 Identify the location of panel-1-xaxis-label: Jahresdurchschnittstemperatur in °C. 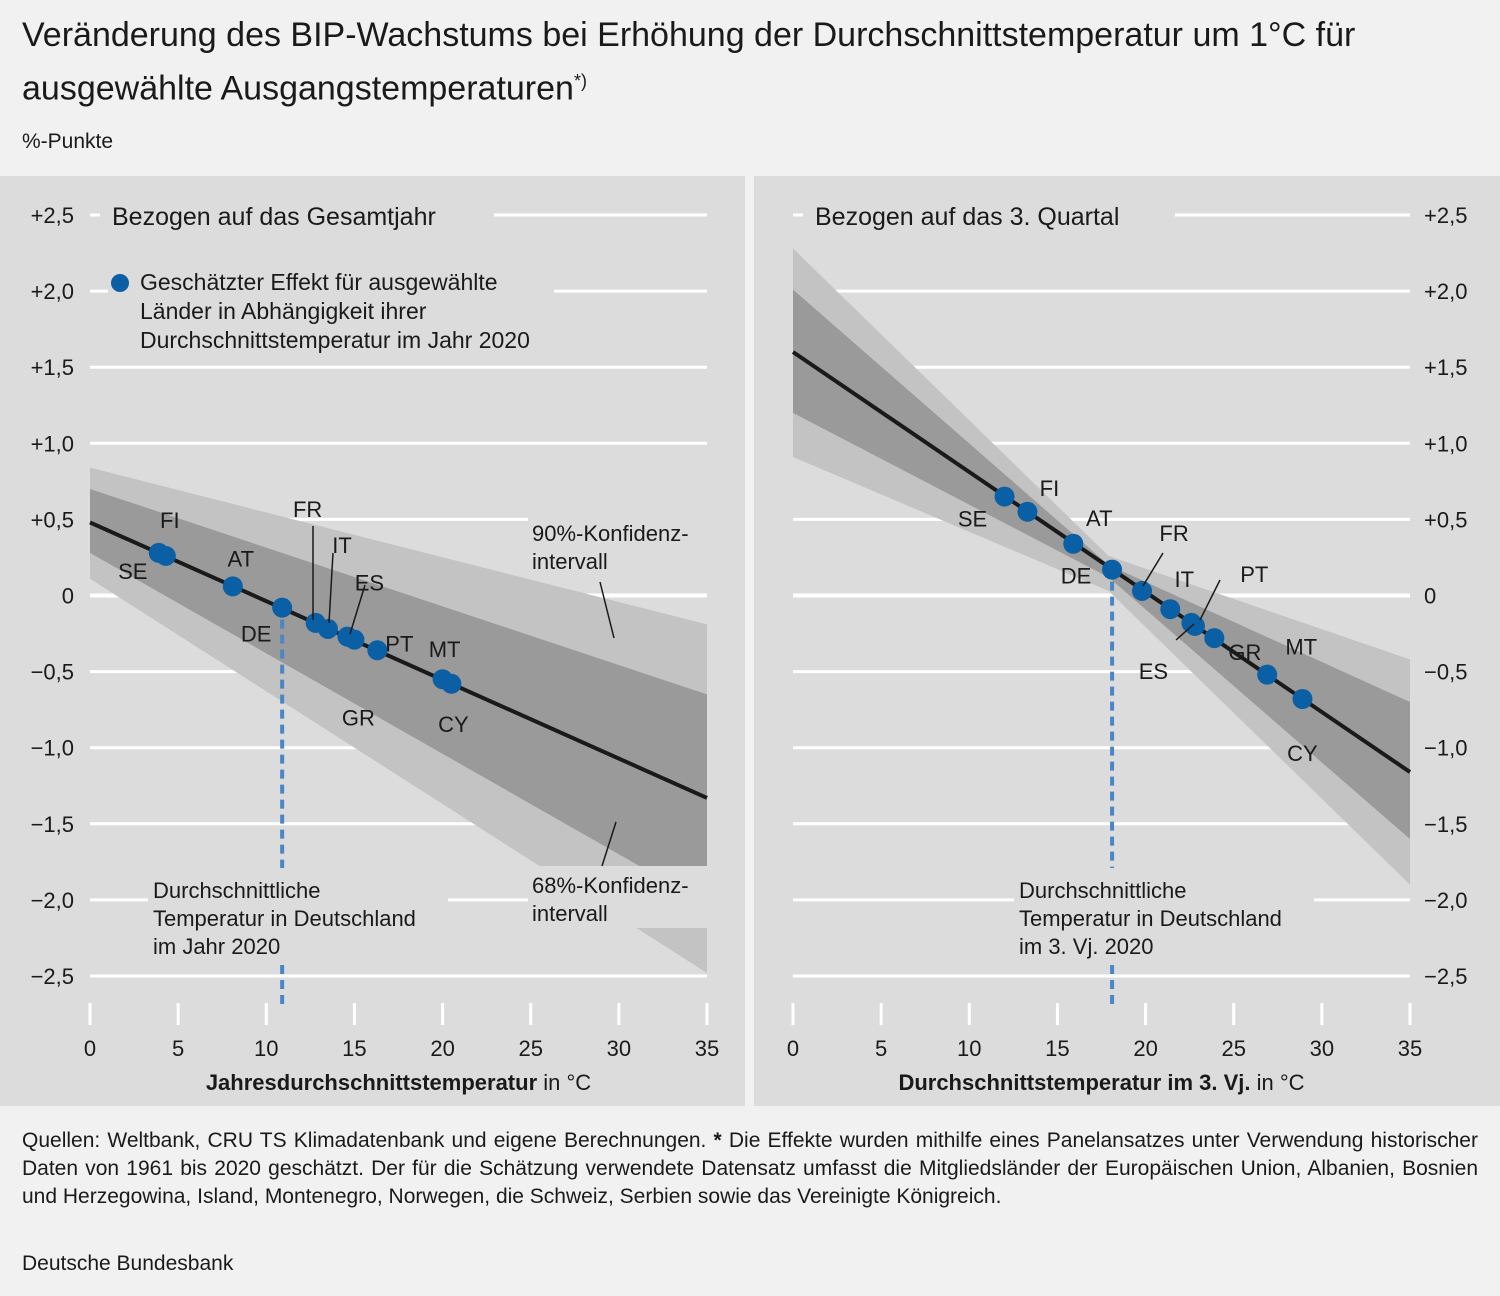
(398, 1082).